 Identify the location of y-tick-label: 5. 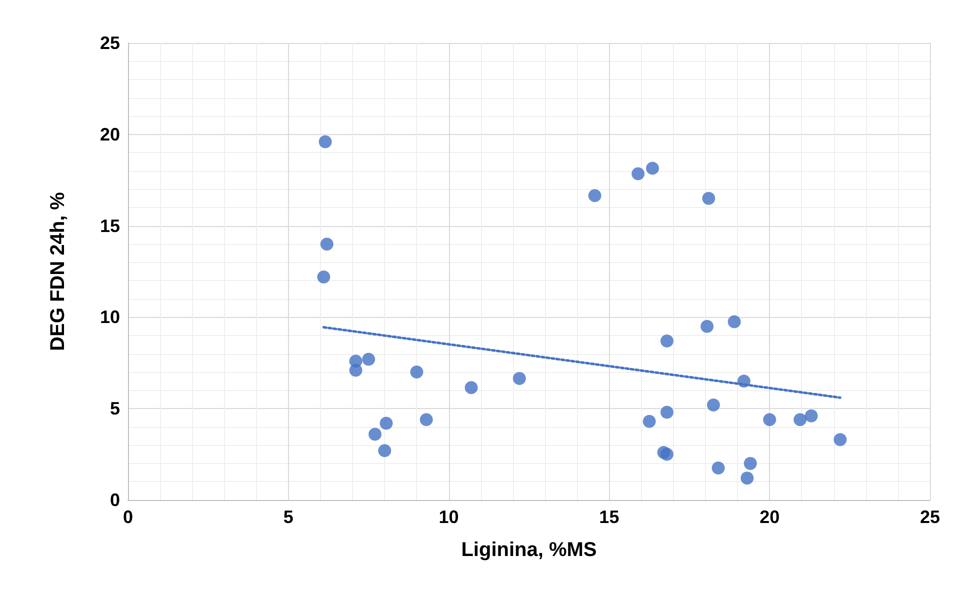
(115, 408).